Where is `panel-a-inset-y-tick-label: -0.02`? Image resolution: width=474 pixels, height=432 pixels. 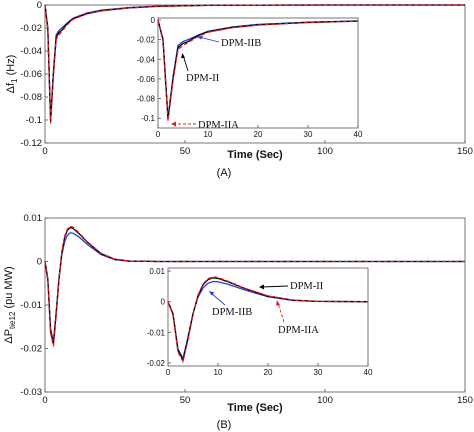
panel-a-inset-y-tick-label: -0.02 is located at coordinates (146, 40).